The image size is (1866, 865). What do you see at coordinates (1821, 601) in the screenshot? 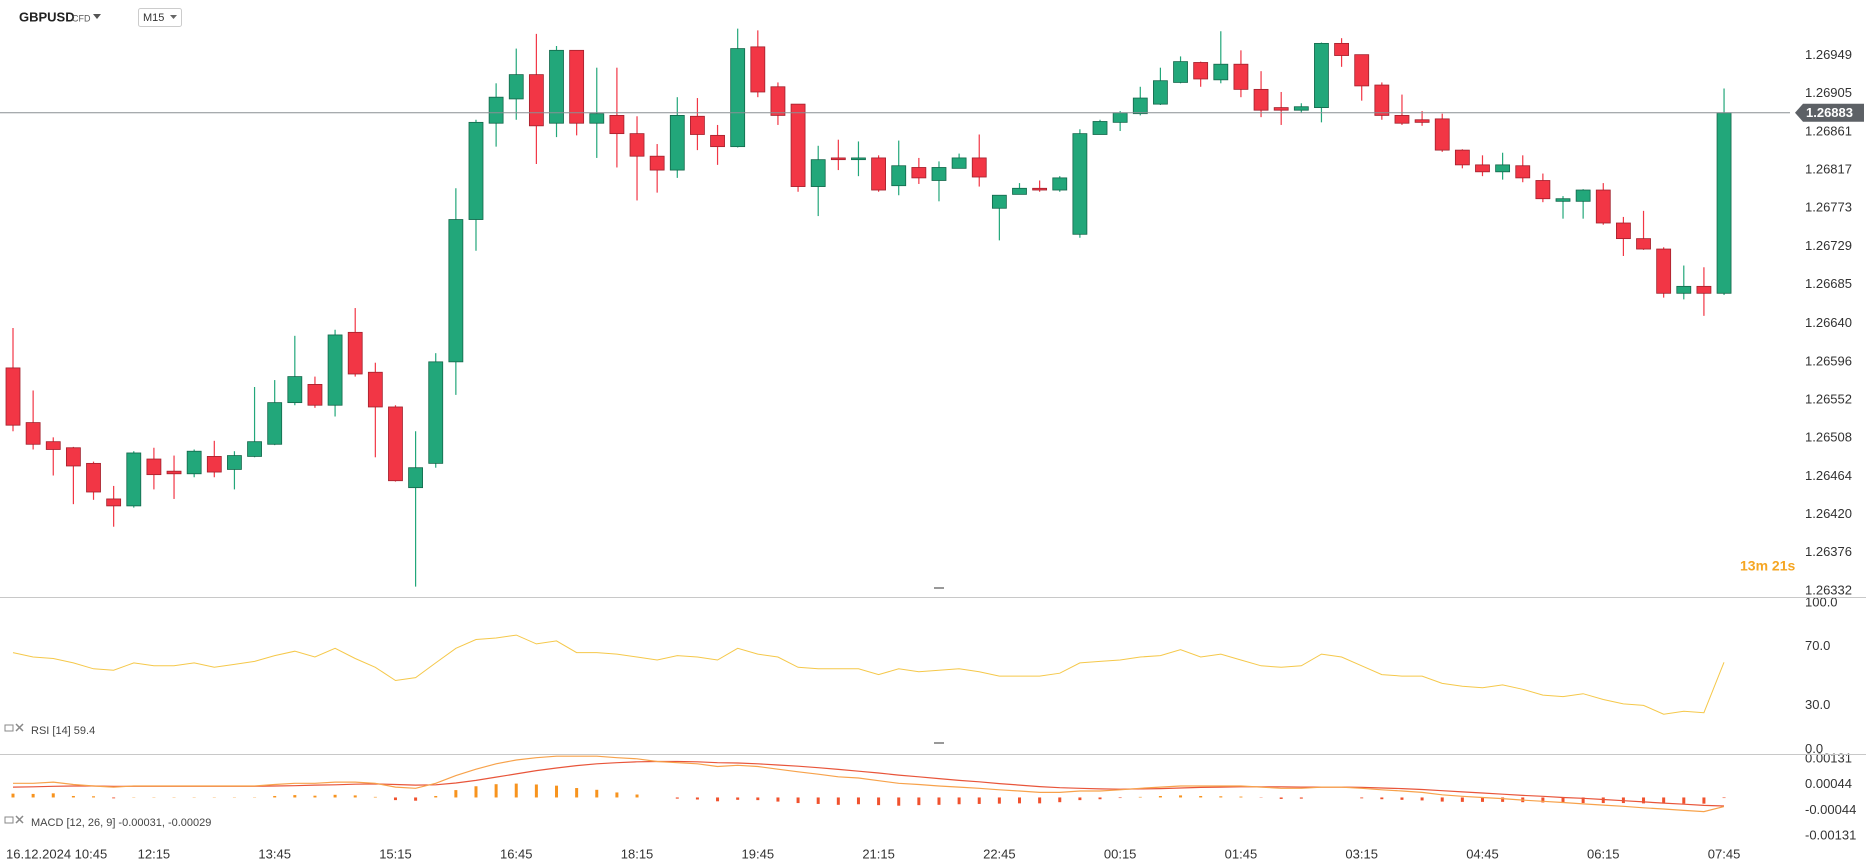
I see `y-tick-label: 100.0` at bounding box center [1821, 601].